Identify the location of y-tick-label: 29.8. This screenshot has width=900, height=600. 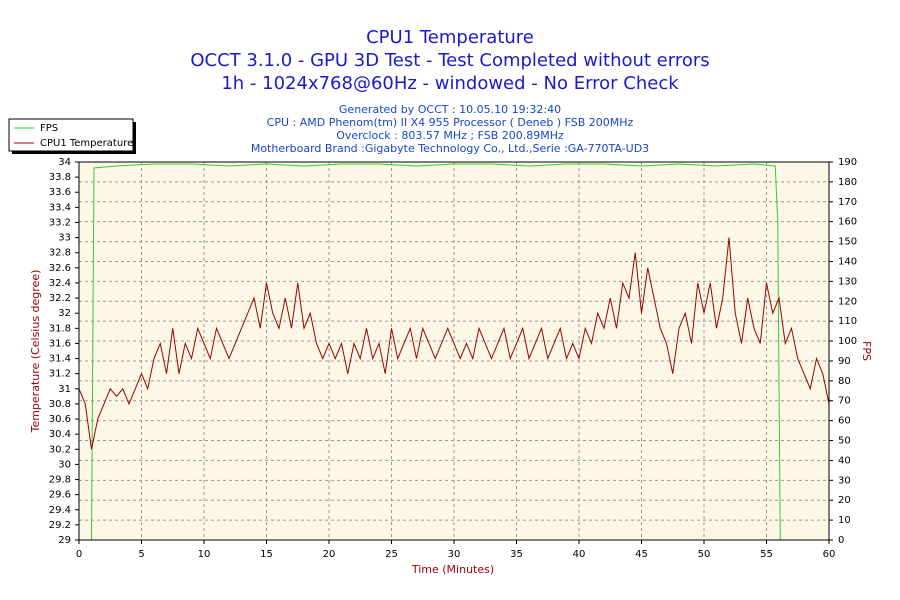
(60, 480).